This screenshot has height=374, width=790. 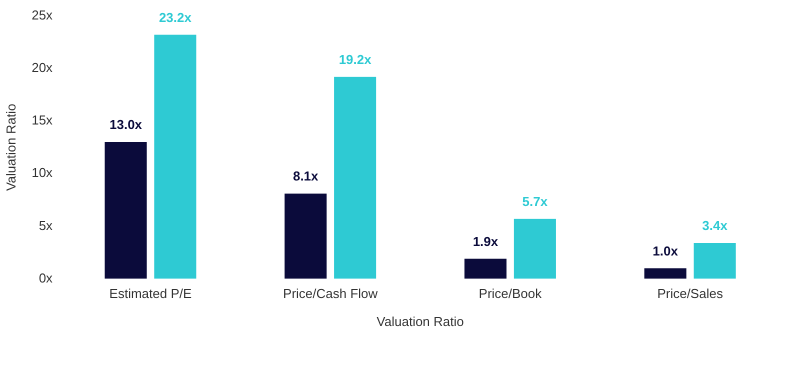 I want to click on x-tick-label: Price/Cash Flow, so click(x=330, y=294).